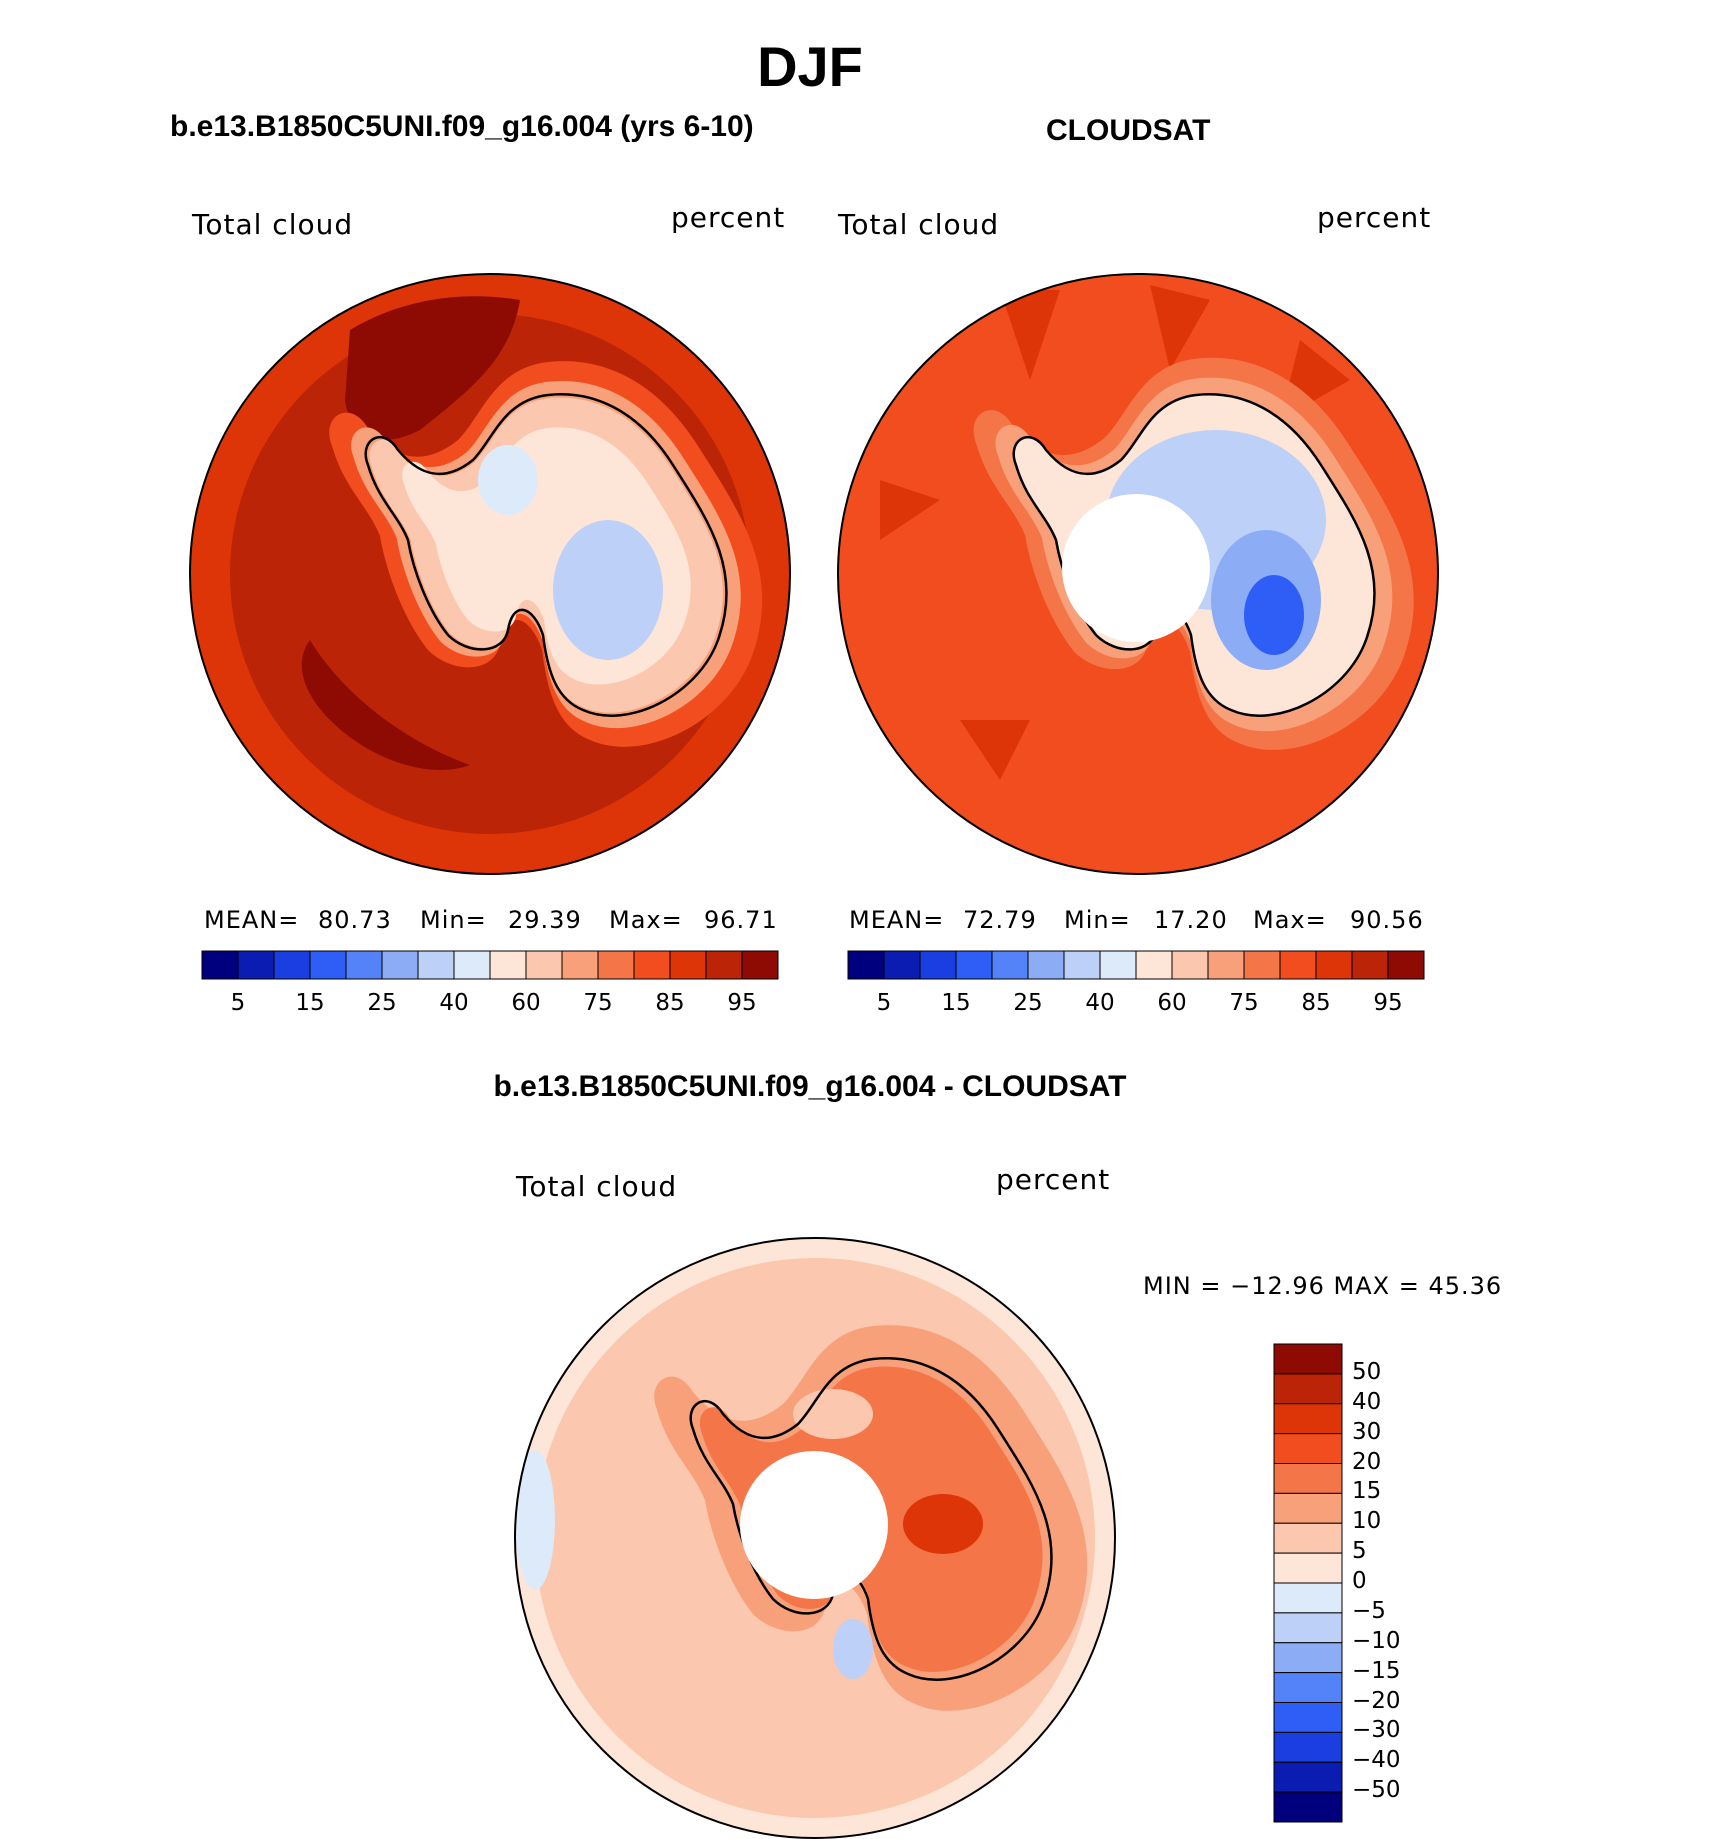  Describe the element at coordinates (1374, 217) in the screenshot. I see `cloudsat-units-label: percent` at that location.